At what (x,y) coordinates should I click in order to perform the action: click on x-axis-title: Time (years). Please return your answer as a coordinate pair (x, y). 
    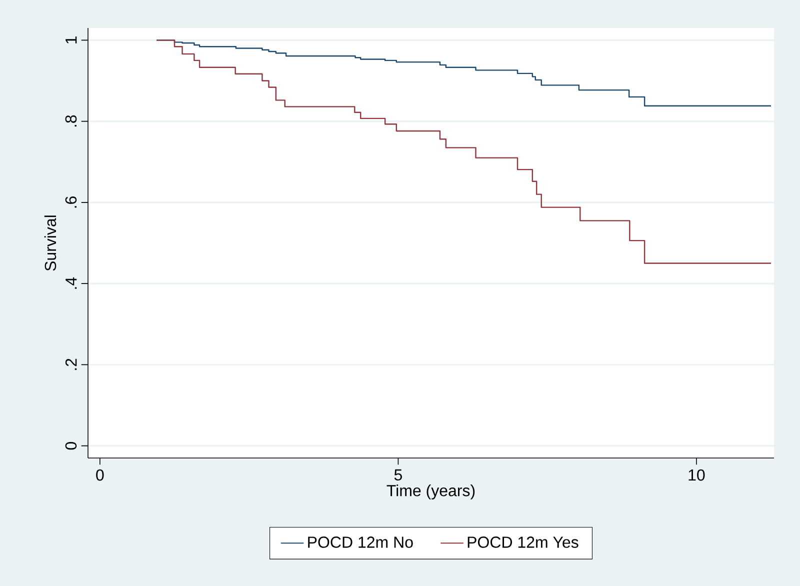
    Looking at the image, I should click on (430, 492).